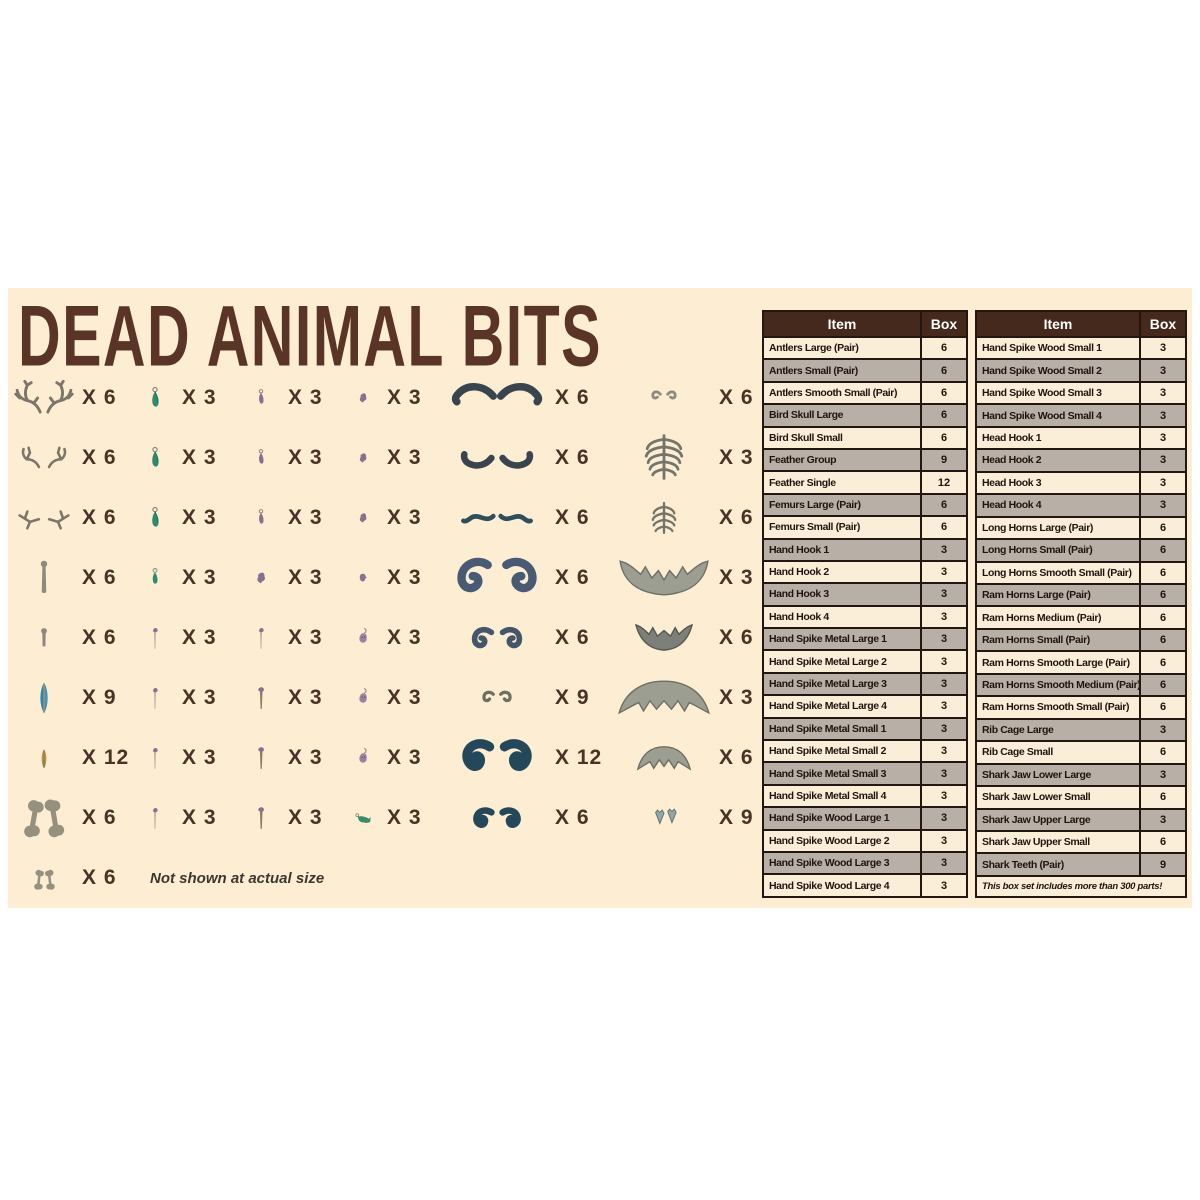 This screenshot has height=1200, width=1200. I want to click on antlers-large-icon, so click(44, 398).